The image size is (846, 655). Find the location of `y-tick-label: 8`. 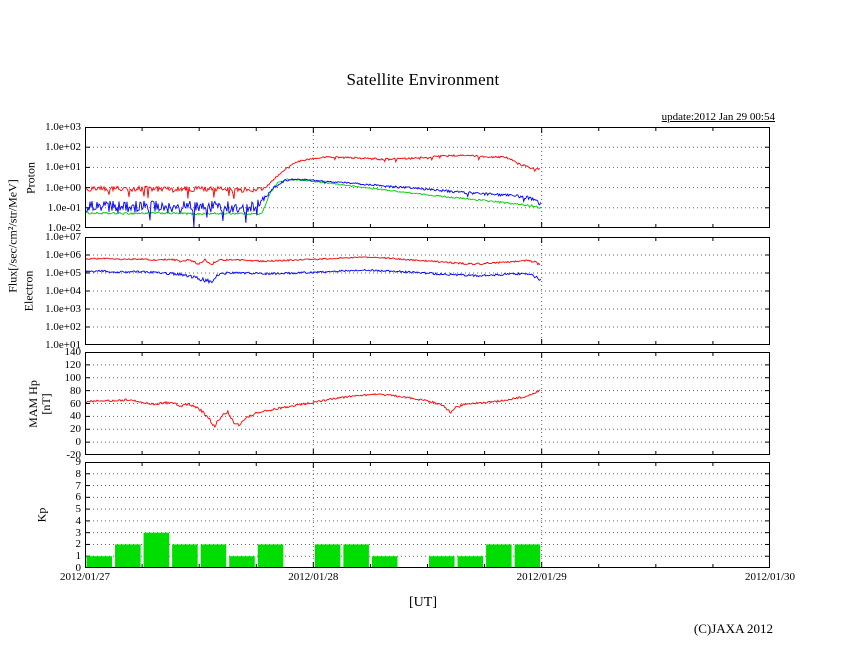

y-tick-label: 8 is located at coordinates (78, 473).